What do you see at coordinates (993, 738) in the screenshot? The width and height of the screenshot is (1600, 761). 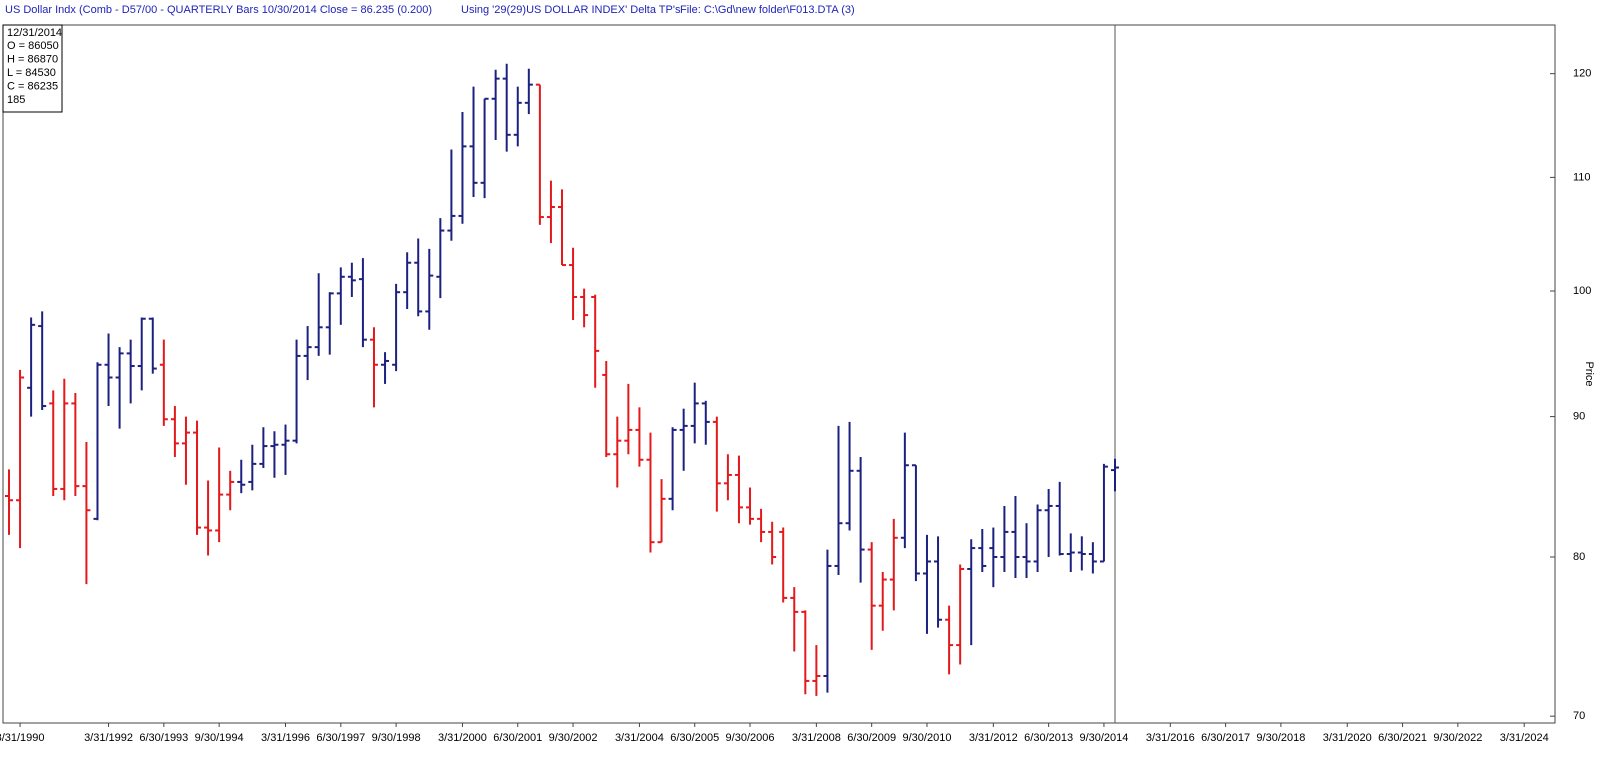 I see `x-tick-label: 3/31/2012` at bounding box center [993, 738].